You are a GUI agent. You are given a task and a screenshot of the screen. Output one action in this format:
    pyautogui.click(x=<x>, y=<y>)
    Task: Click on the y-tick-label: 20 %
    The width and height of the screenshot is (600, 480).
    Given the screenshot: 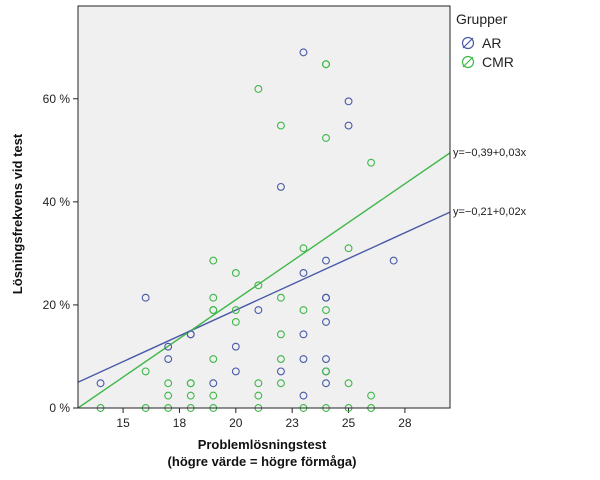 What is the action you would take?
    pyautogui.click(x=57, y=305)
    